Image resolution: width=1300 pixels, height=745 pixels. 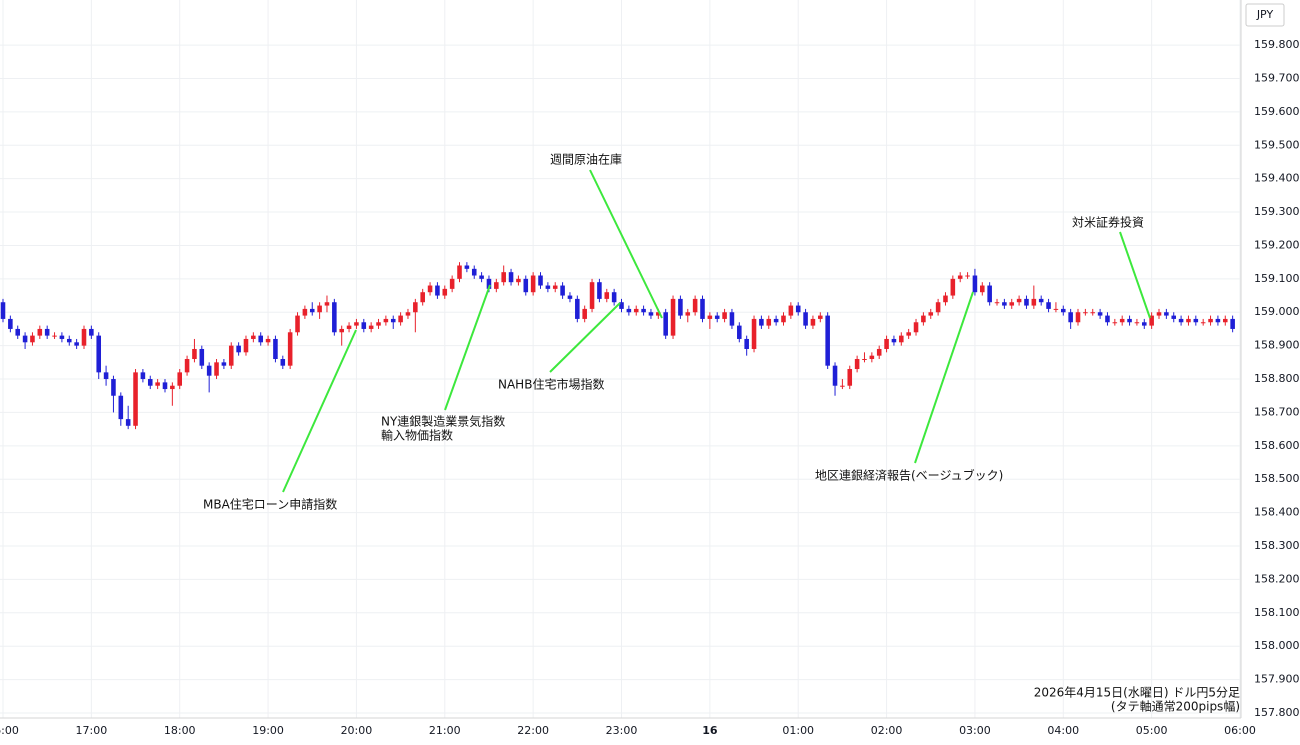 What do you see at coordinates (9, 730) in the screenshot?
I see `x-tick-label: 16:00` at bounding box center [9, 730].